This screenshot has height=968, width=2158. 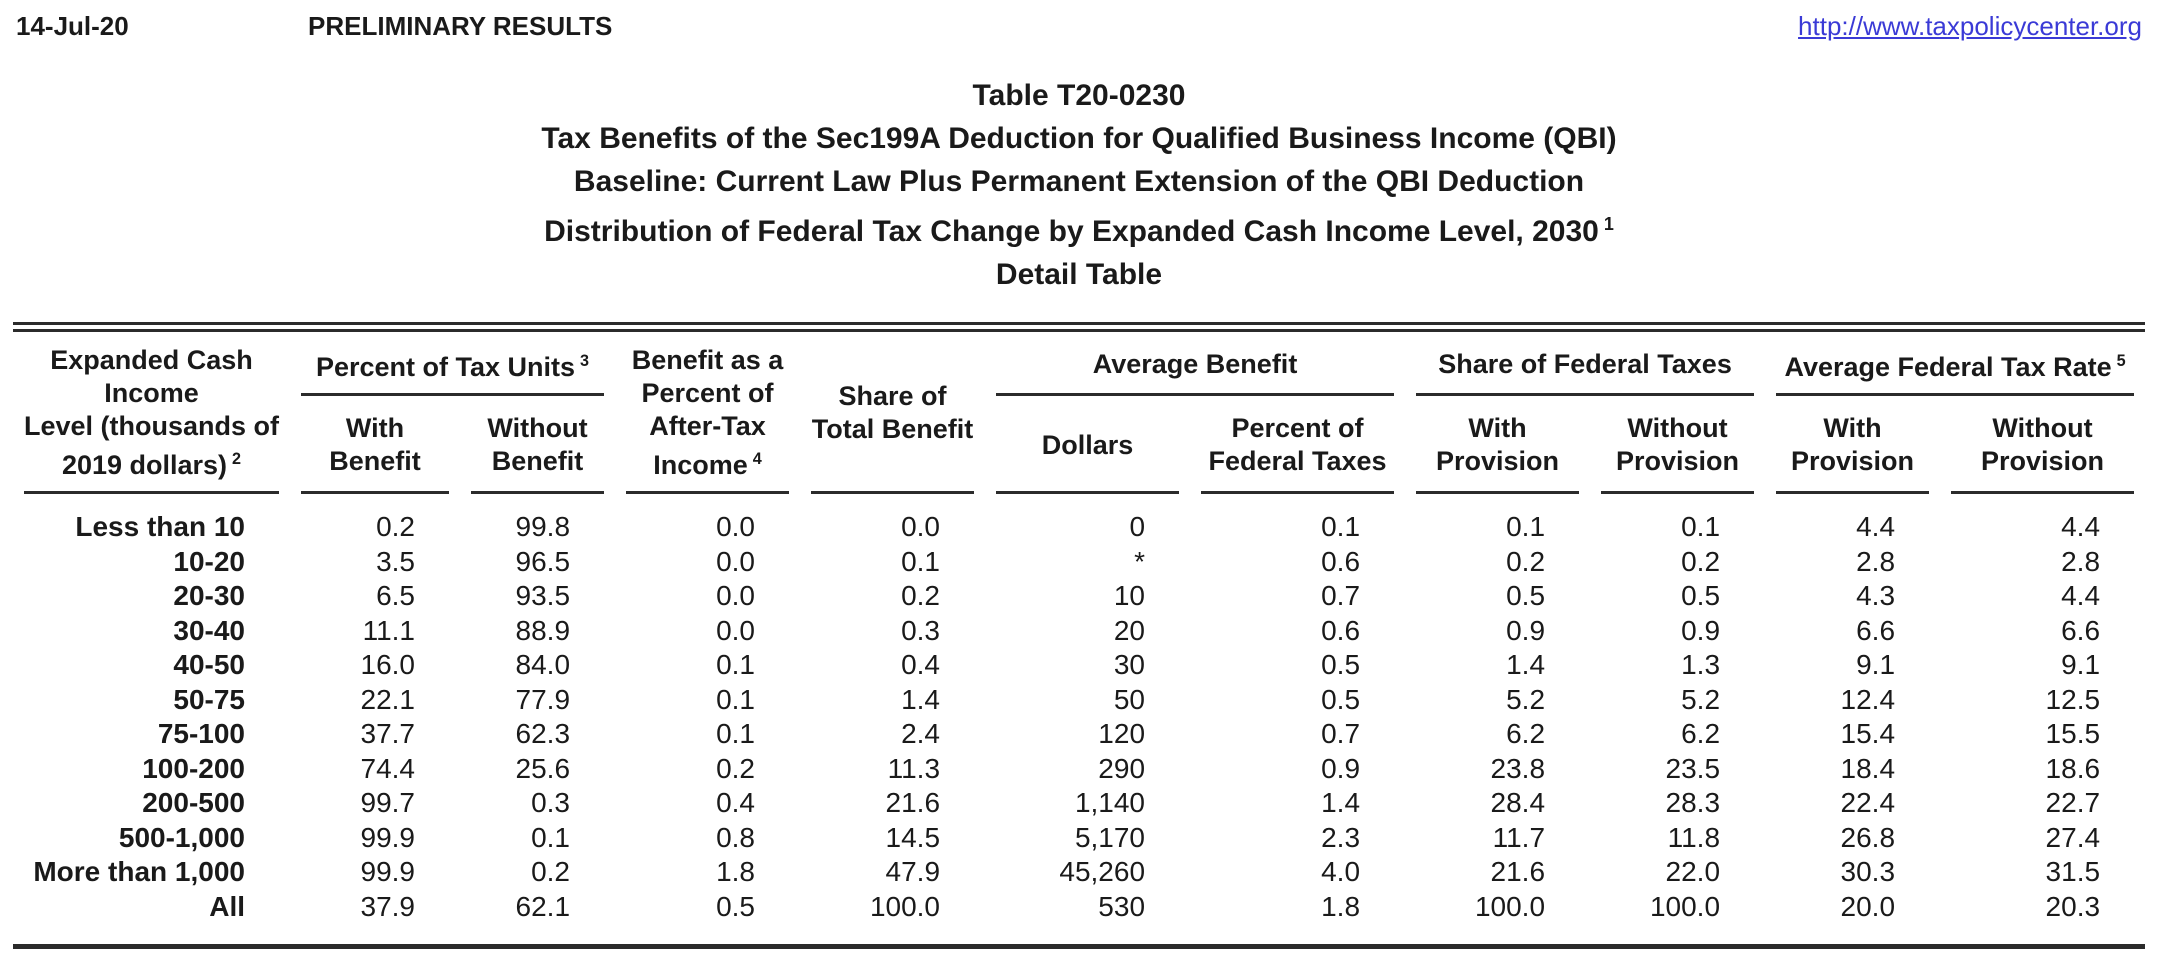 What do you see at coordinates (201, 733) in the screenshot?
I see `row-label: 75-100` at bounding box center [201, 733].